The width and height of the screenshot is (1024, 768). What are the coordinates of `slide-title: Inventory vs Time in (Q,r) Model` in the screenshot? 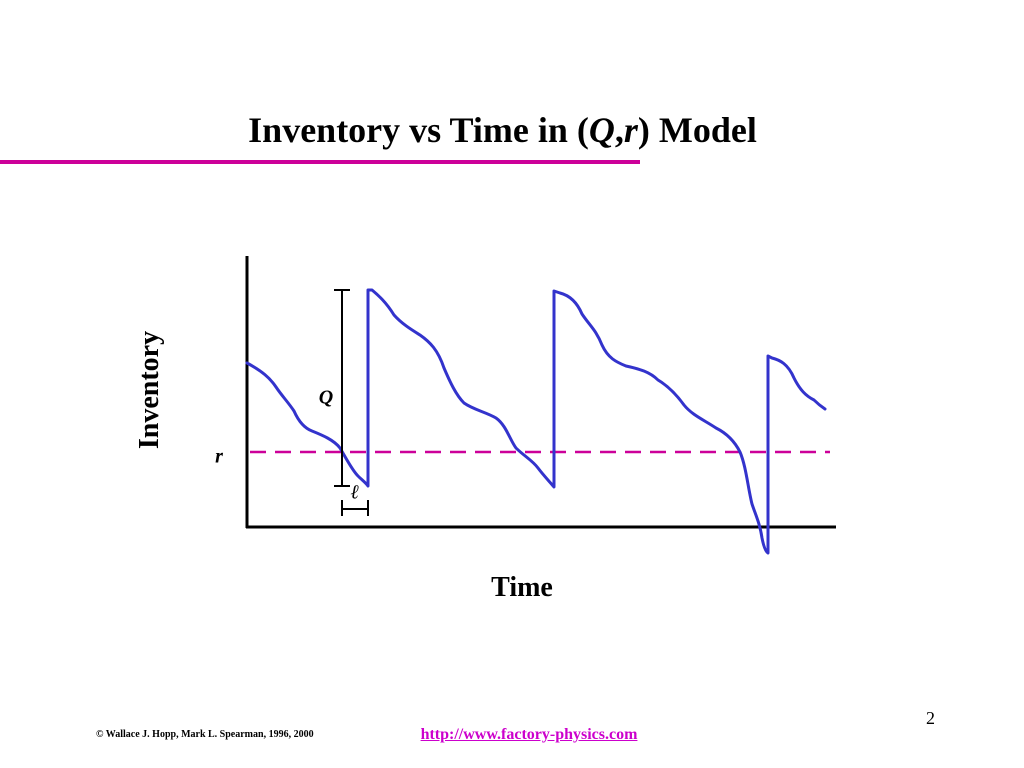 It's located at (502, 130).